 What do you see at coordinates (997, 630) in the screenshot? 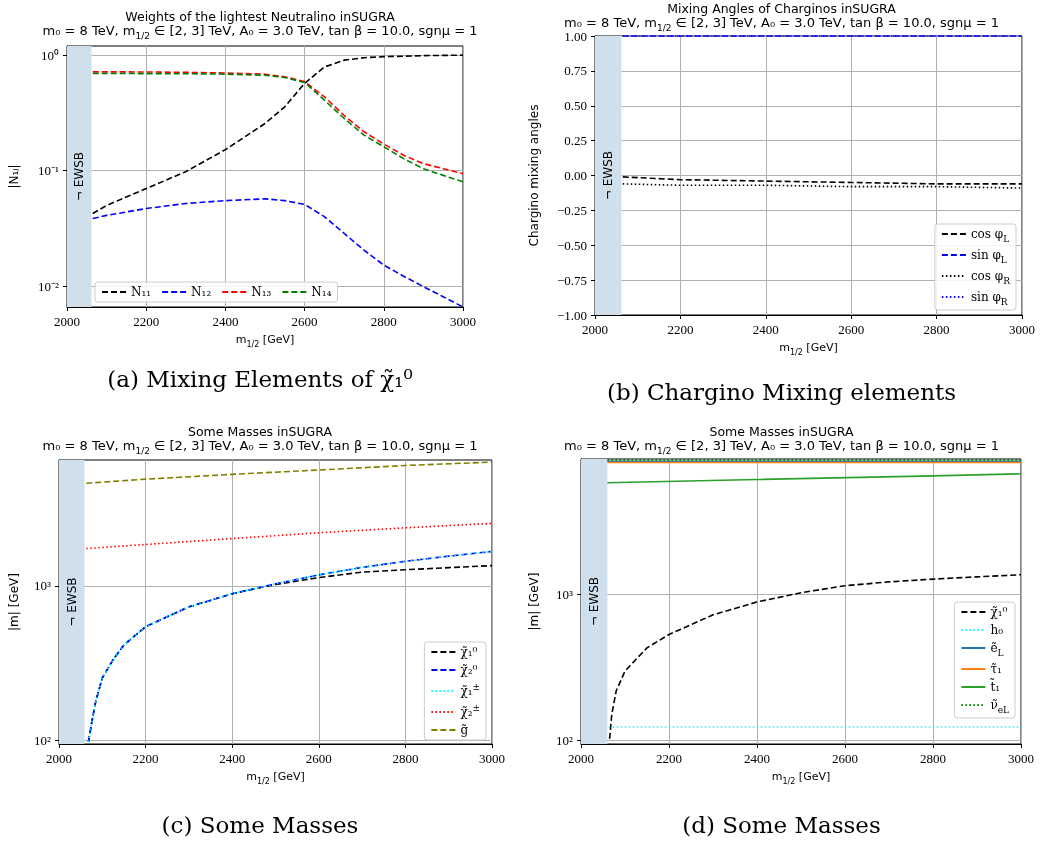
I see `legend-label: h₀` at bounding box center [997, 630].